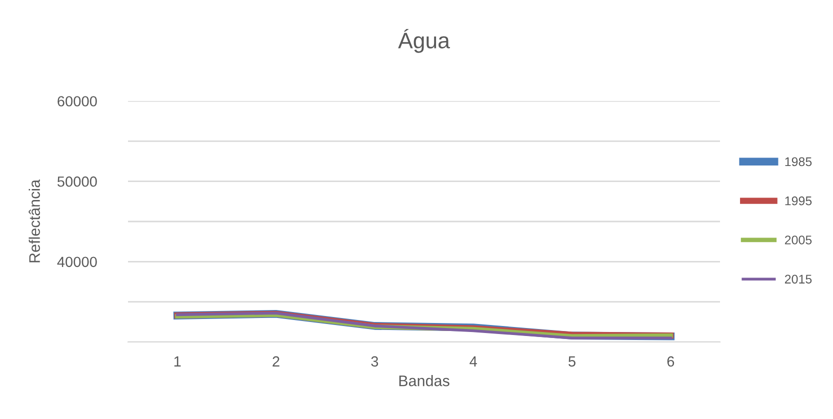 The width and height of the screenshot is (833, 419). I want to click on y-tick-label: 60000, so click(77, 101).